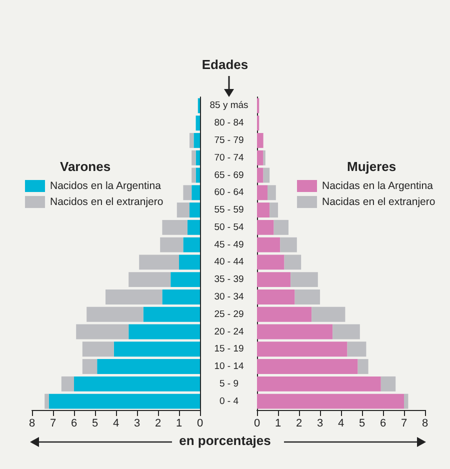 Image resolution: width=450 pixels, height=469 pixels. I want to click on y-tick-label: 25 - 29, so click(229, 314).